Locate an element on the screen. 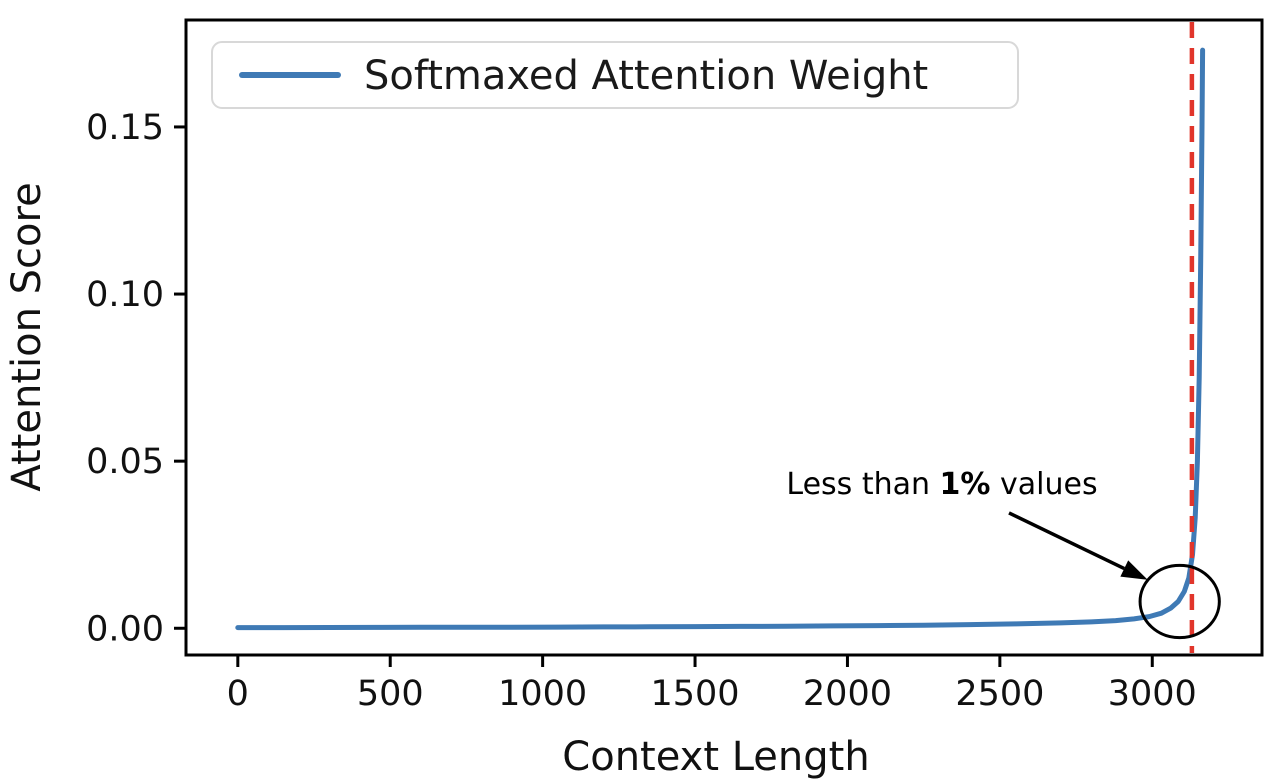 The image size is (1280, 783). x-tick-label: 1500 is located at coordinates (695, 694).